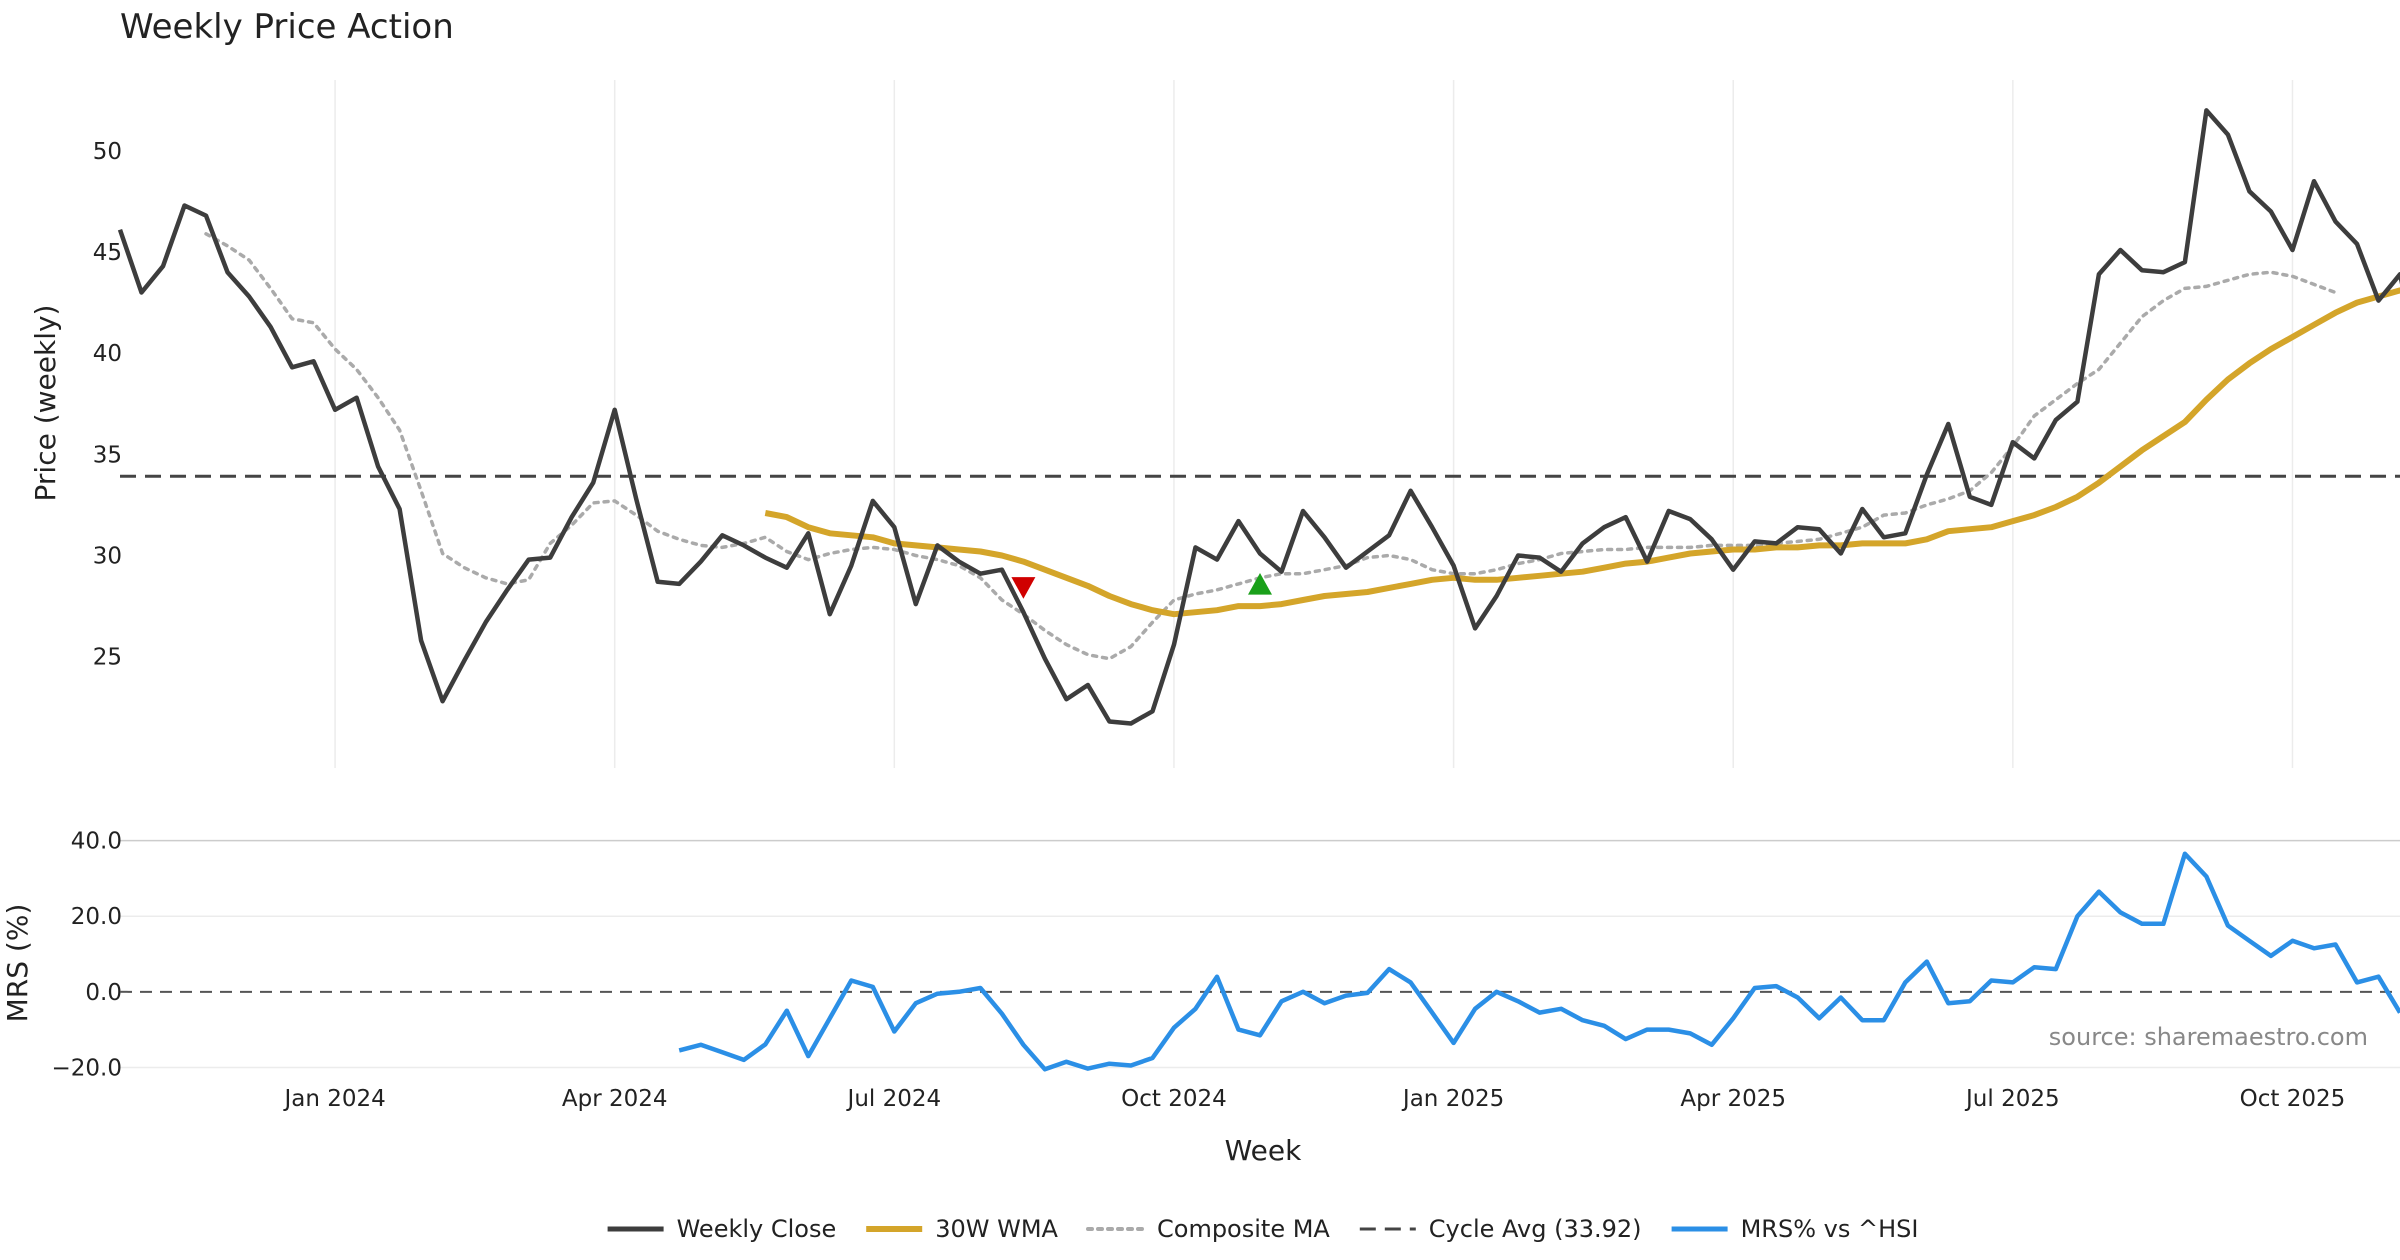 This screenshot has height=1260, width=2400. What do you see at coordinates (1174, 1099) in the screenshot?
I see `x-tick-label: Oct 2024` at bounding box center [1174, 1099].